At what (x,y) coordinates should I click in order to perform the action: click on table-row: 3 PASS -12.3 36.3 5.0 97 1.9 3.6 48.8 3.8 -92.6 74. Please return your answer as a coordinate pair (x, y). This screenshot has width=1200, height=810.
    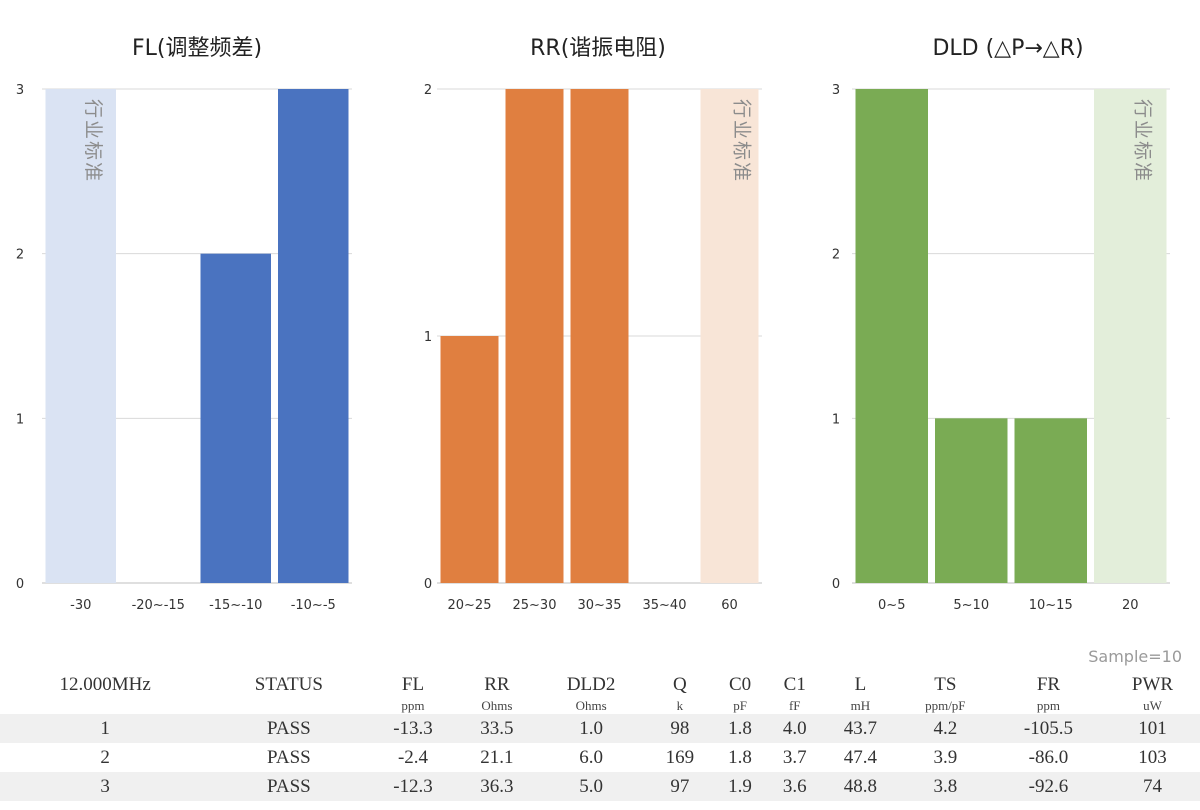
    Looking at the image, I should click on (600, 786).